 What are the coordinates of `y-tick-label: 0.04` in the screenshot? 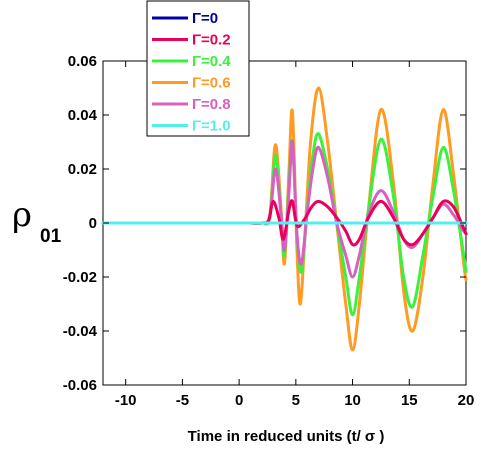 It's located at (83, 115).